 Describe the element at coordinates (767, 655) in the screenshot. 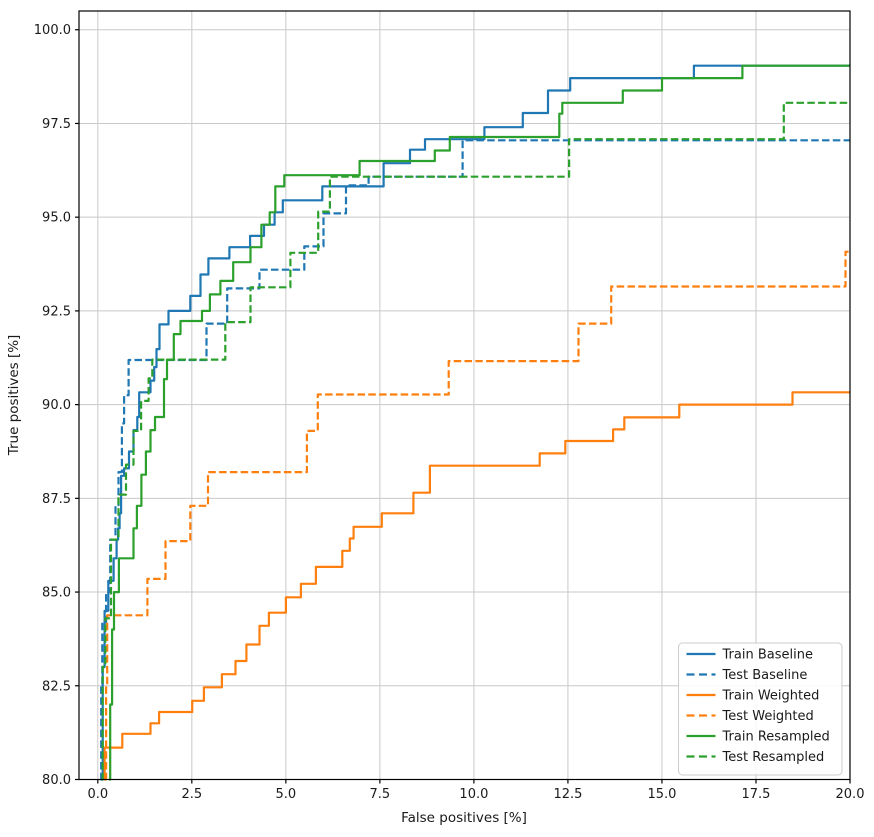

I see `legend-label: Train Baseline` at that location.